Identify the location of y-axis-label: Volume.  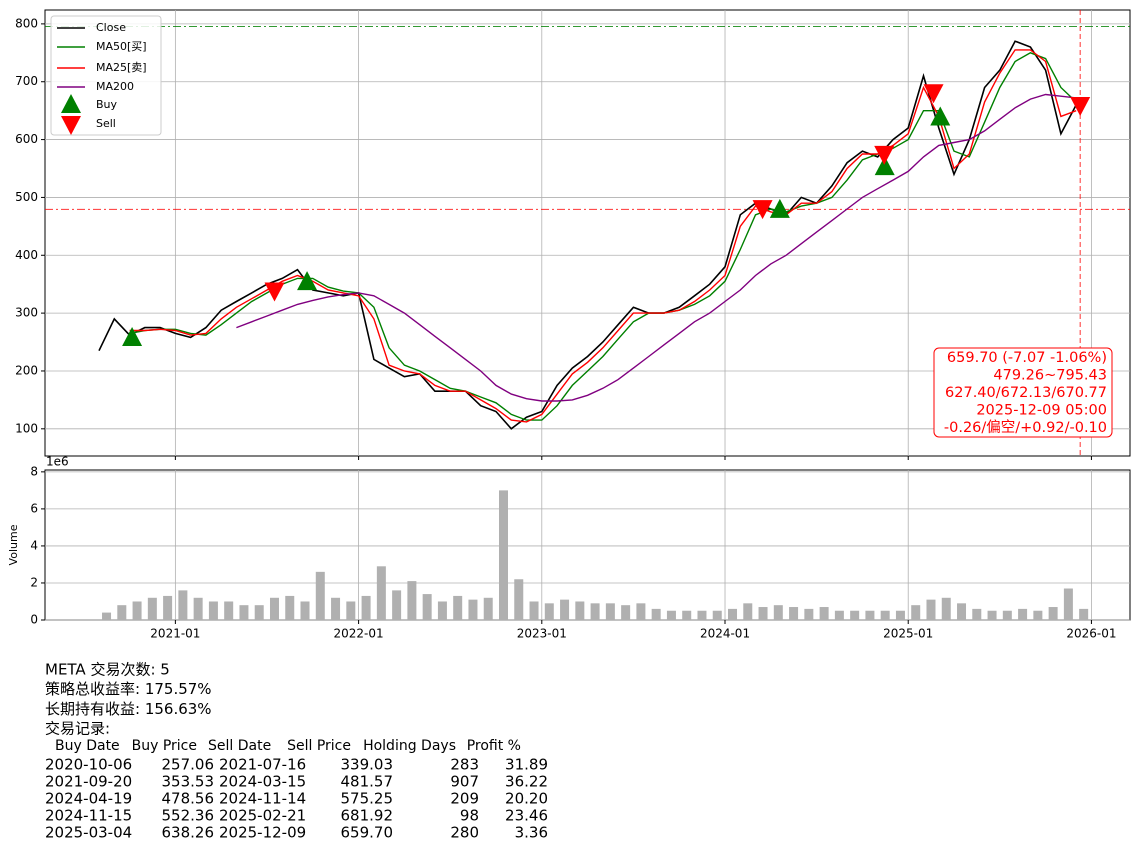
(13, 544).